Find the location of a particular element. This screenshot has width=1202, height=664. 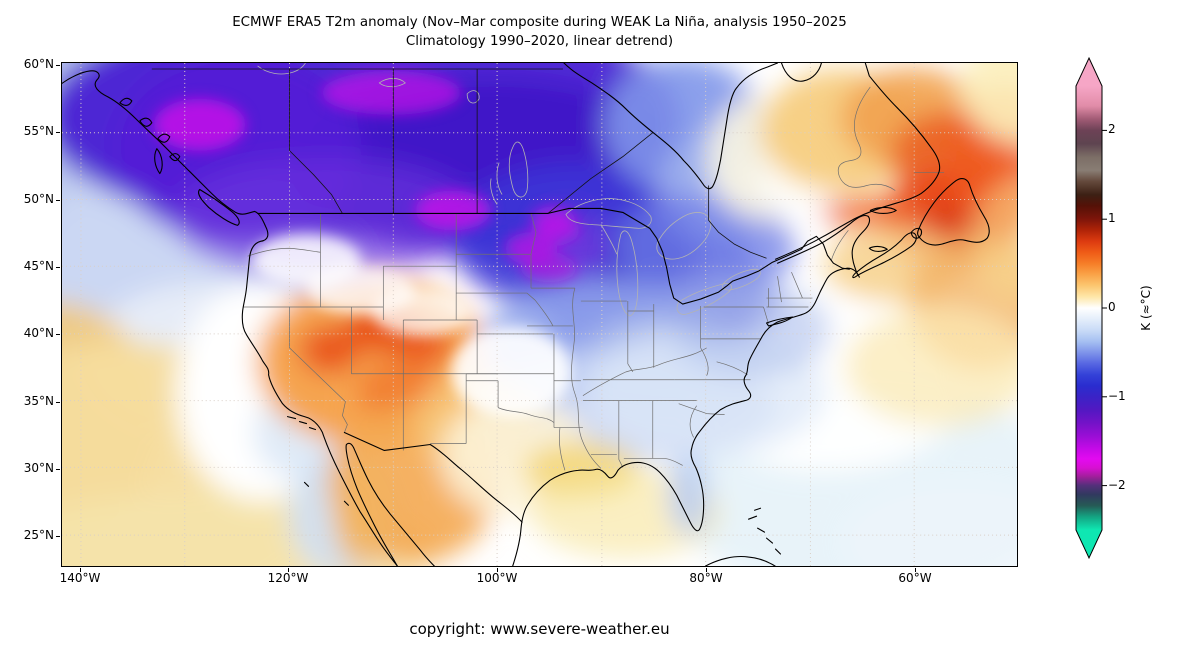

colorbar-tick-label: 1 is located at coordinates (1112, 218).